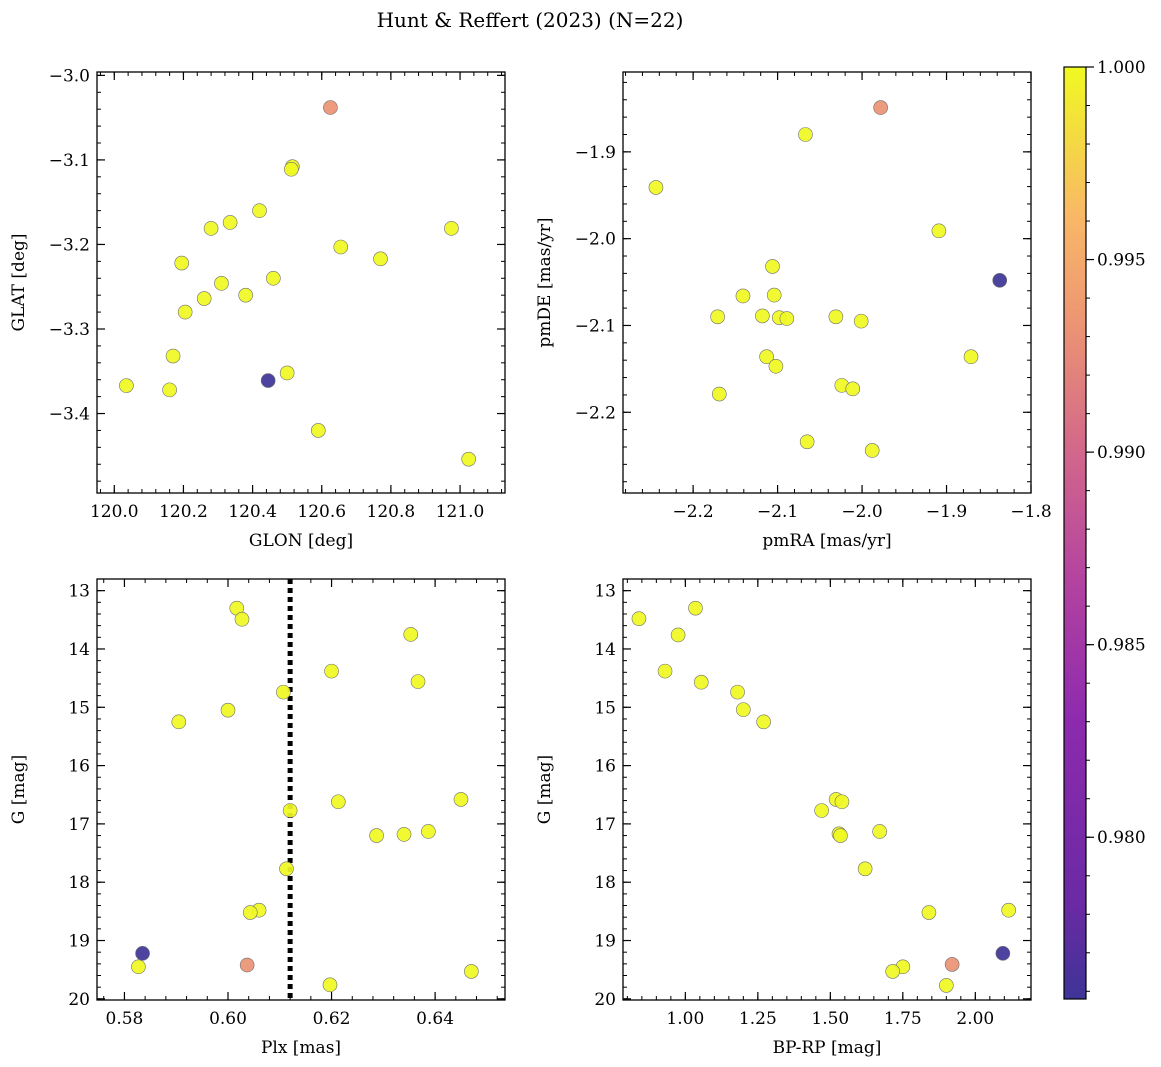 This screenshot has height=1067, width=1161. I want to click on x-tick-label: 1.00, so click(685, 1019).